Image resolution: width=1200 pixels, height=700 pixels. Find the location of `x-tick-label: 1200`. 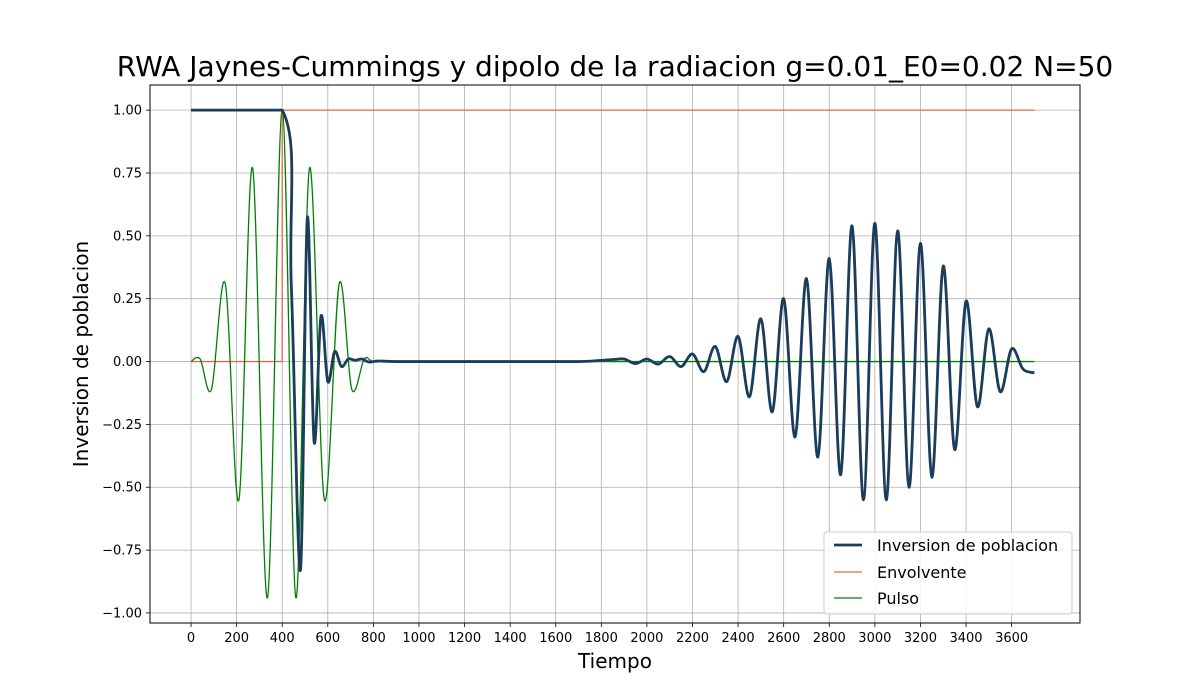

x-tick-label: 1200 is located at coordinates (464, 638).